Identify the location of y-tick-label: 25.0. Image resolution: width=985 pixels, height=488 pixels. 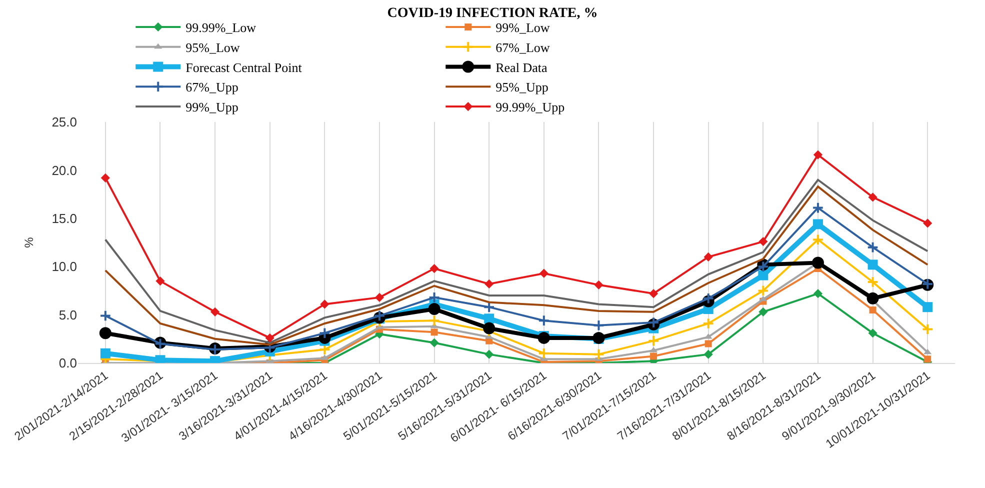
(64, 122).